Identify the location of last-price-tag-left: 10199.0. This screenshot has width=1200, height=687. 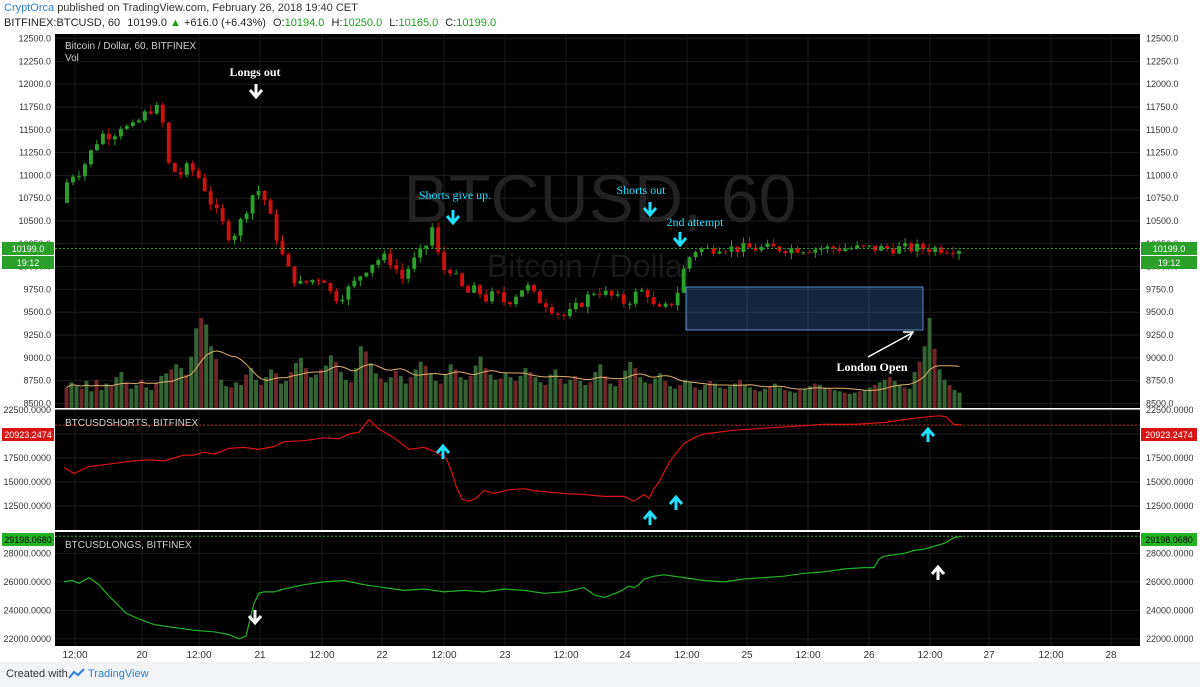
(28, 248).